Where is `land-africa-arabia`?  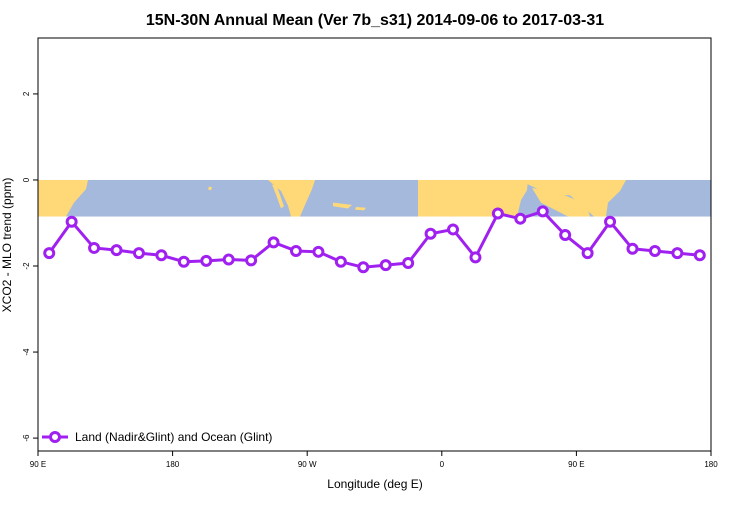 land-africa-arabia is located at coordinates (473, 198).